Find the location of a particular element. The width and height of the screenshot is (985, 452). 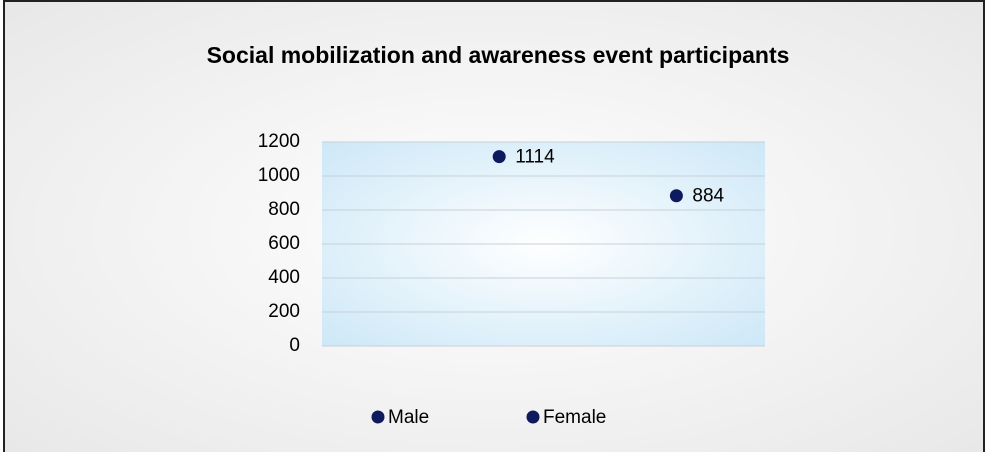

y-tick-label: 600 is located at coordinates (284, 243).